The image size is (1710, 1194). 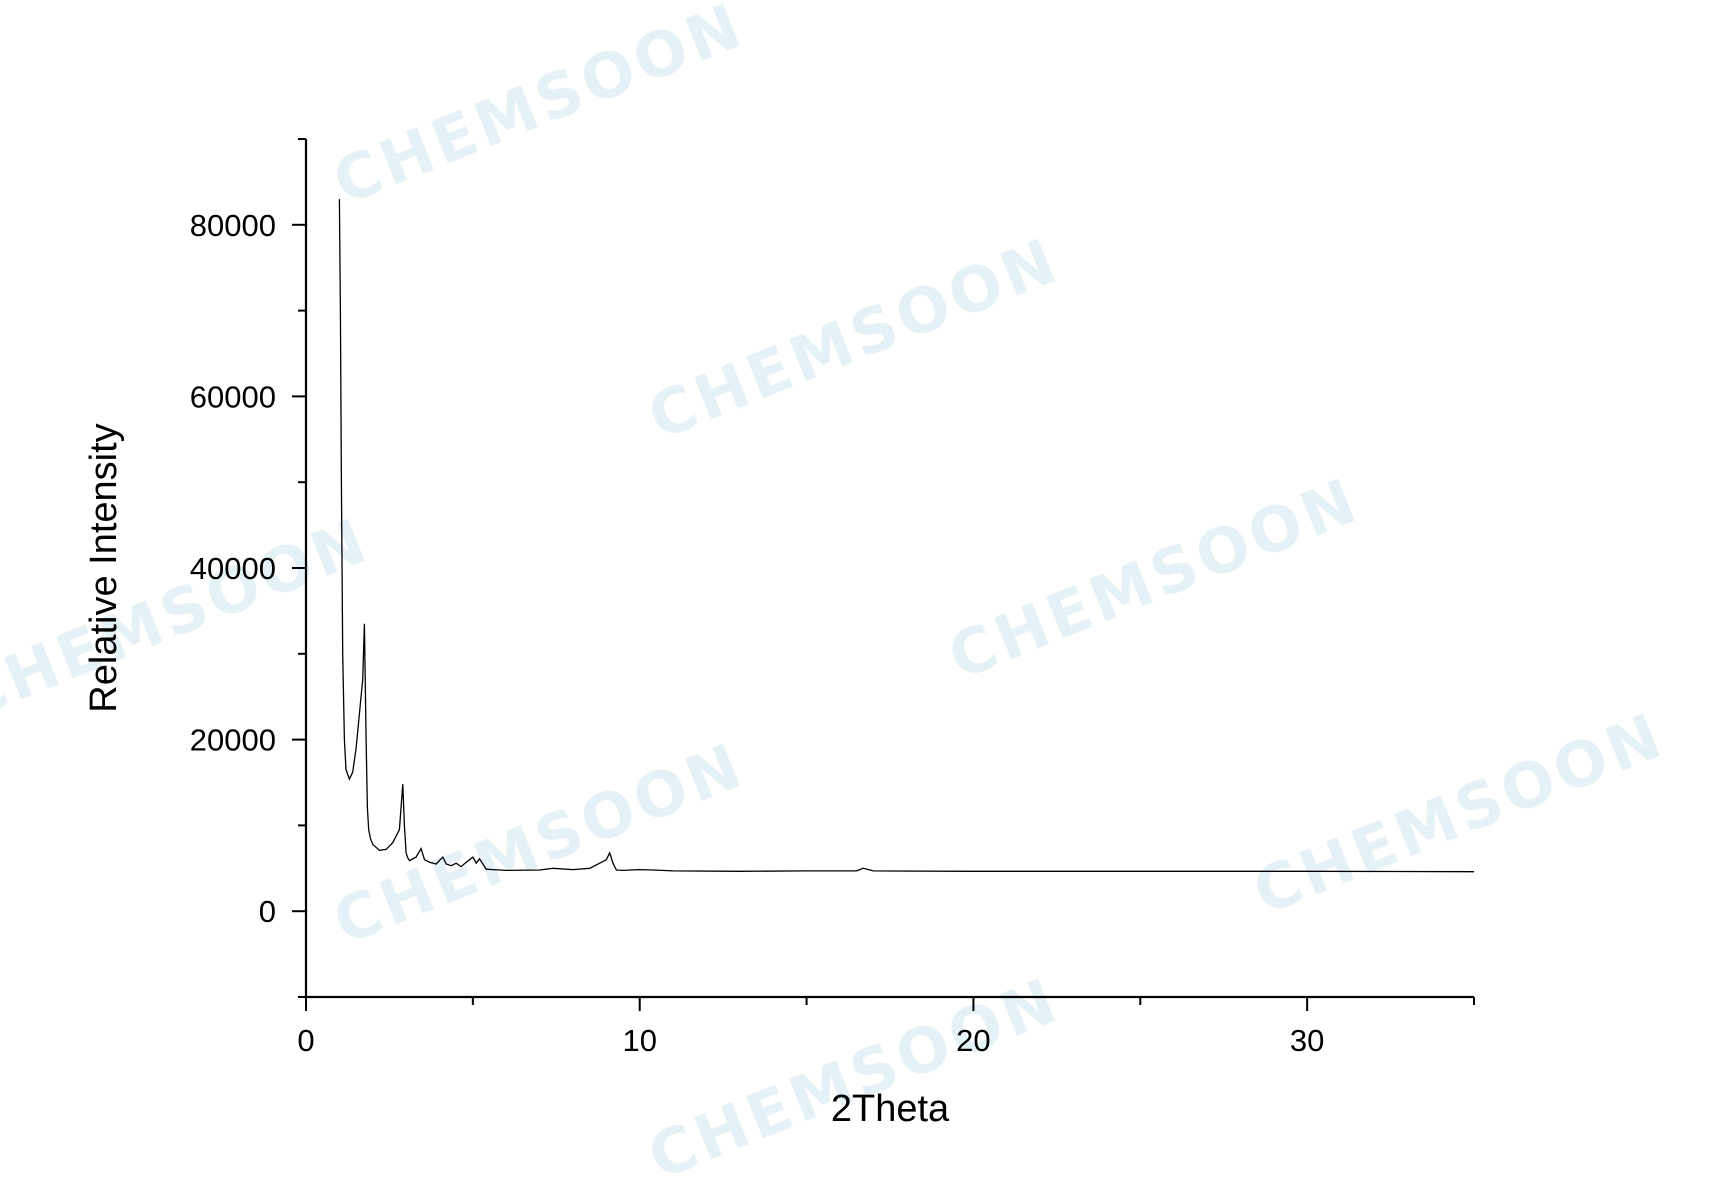 I want to click on y-ticks: 0 20000 40000 60000 80000, so click(x=248, y=568).